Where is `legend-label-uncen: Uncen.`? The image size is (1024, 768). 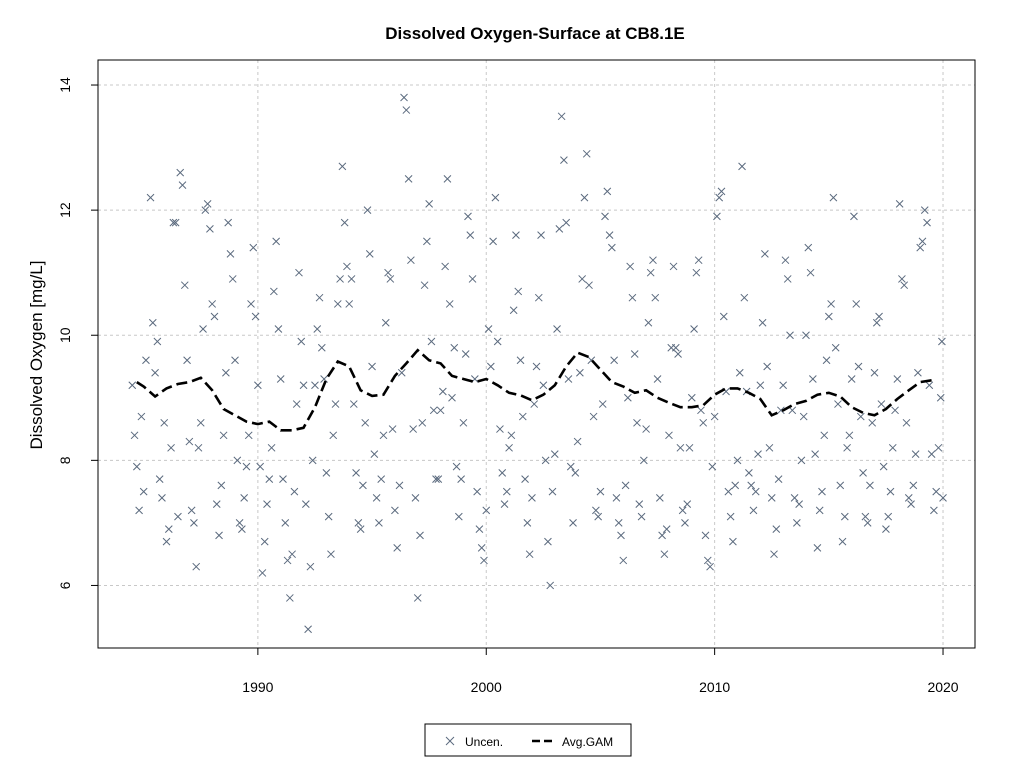
legend-label-uncen: Uncen. is located at coordinates (484, 742).